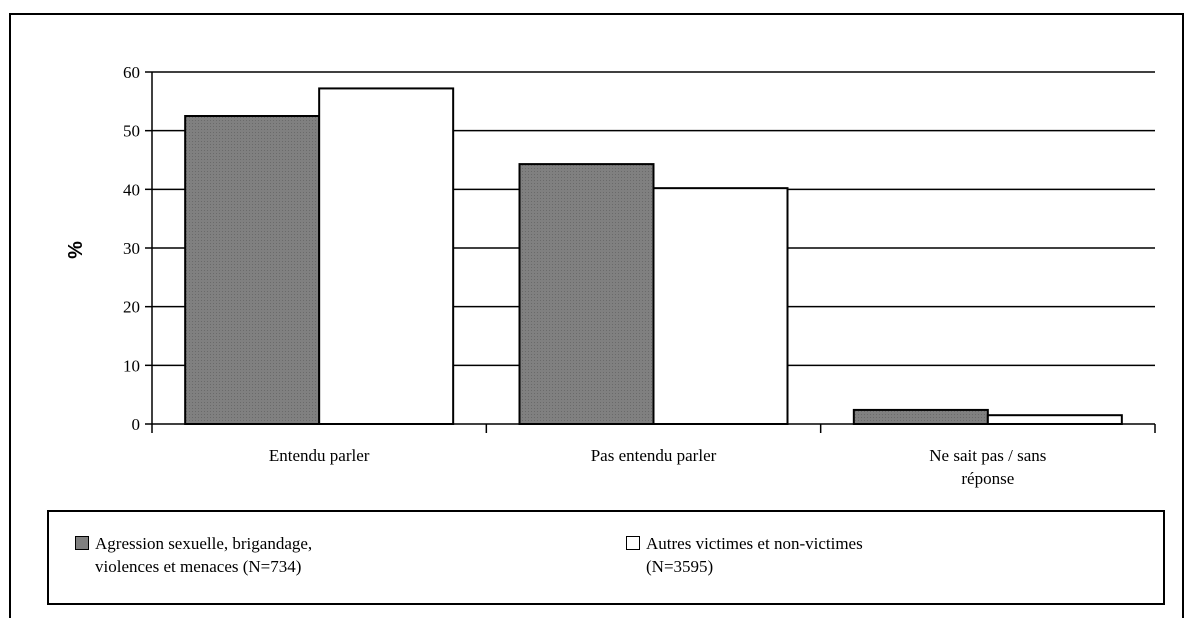 This screenshot has height=625, width=1194. I want to click on y-tick-label: 10, so click(131, 365).